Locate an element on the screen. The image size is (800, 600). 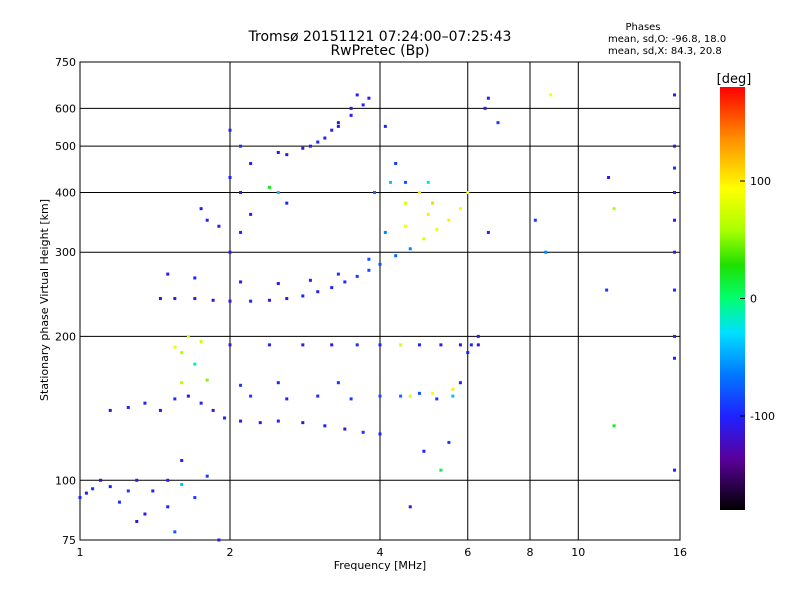
y-tick-label: 750 is located at coordinates (65, 62).